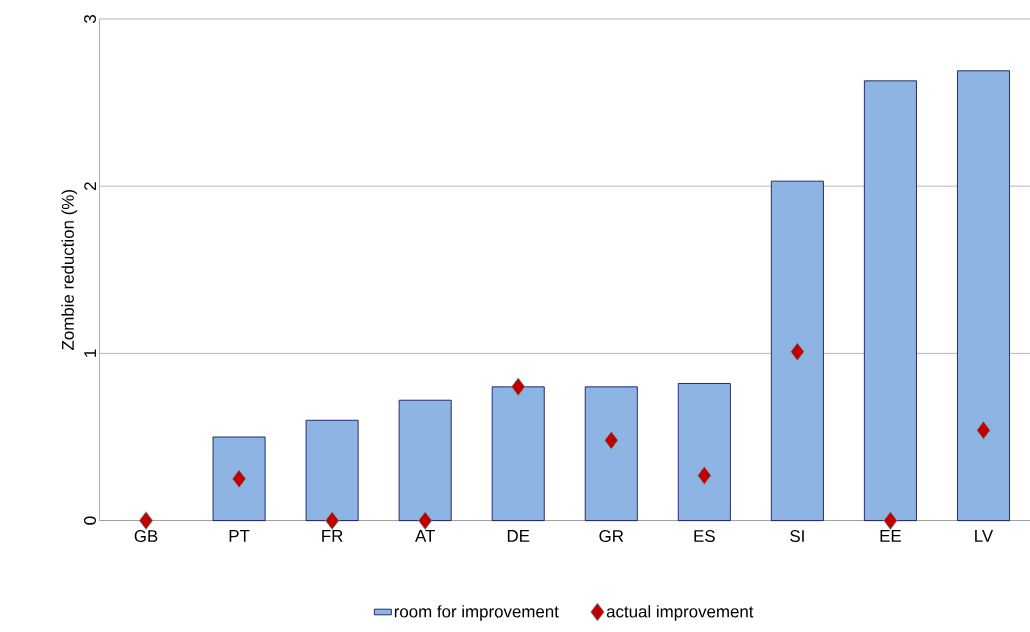  What do you see at coordinates (90, 186) in the screenshot?
I see `y-tick-label: 2` at bounding box center [90, 186].